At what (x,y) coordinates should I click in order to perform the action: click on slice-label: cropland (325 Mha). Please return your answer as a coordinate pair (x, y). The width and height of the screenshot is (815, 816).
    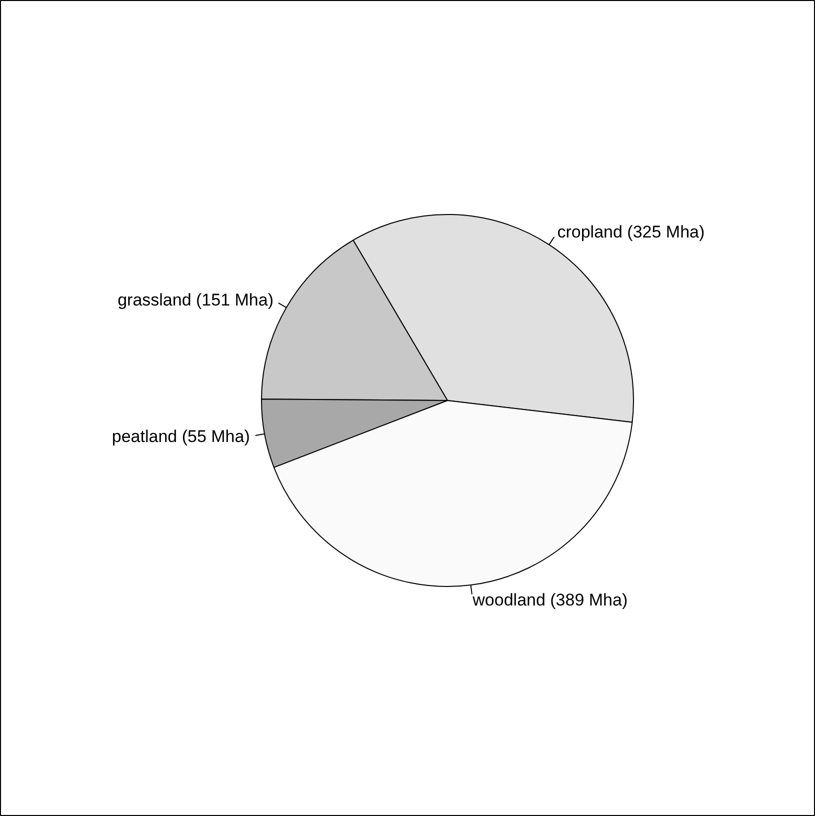
    Looking at the image, I should click on (631, 232).